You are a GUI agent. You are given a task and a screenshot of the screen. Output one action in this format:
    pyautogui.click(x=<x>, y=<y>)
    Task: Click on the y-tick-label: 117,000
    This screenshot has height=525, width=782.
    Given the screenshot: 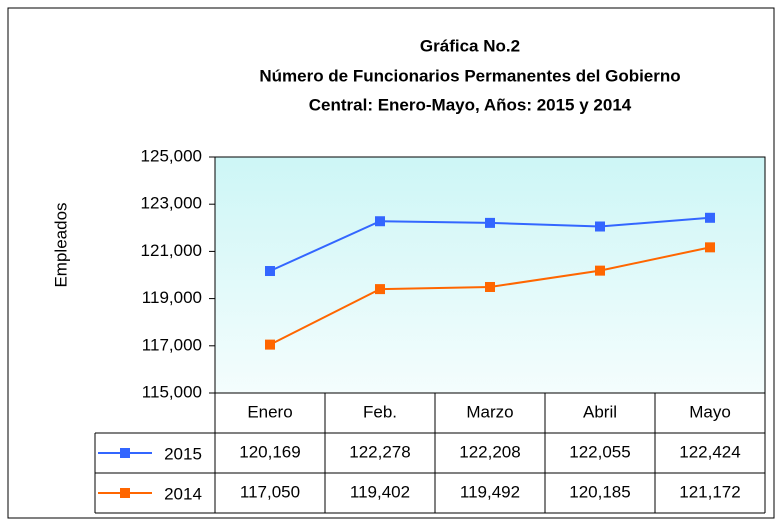 What is the action you would take?
    pyautogui.click(x=172, y=344)
    